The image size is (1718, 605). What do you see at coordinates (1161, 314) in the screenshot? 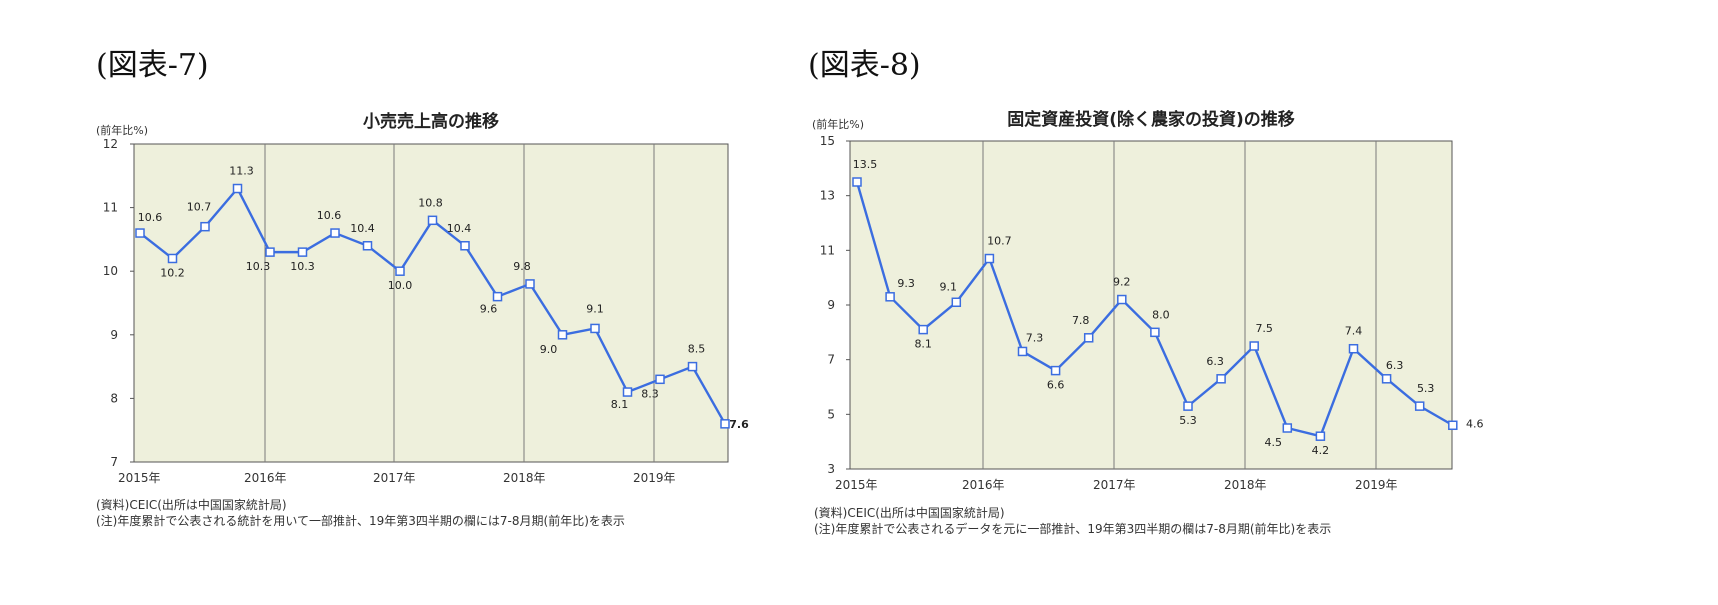
I see `data-label: 8.0` at bounding box center [1161, 314].